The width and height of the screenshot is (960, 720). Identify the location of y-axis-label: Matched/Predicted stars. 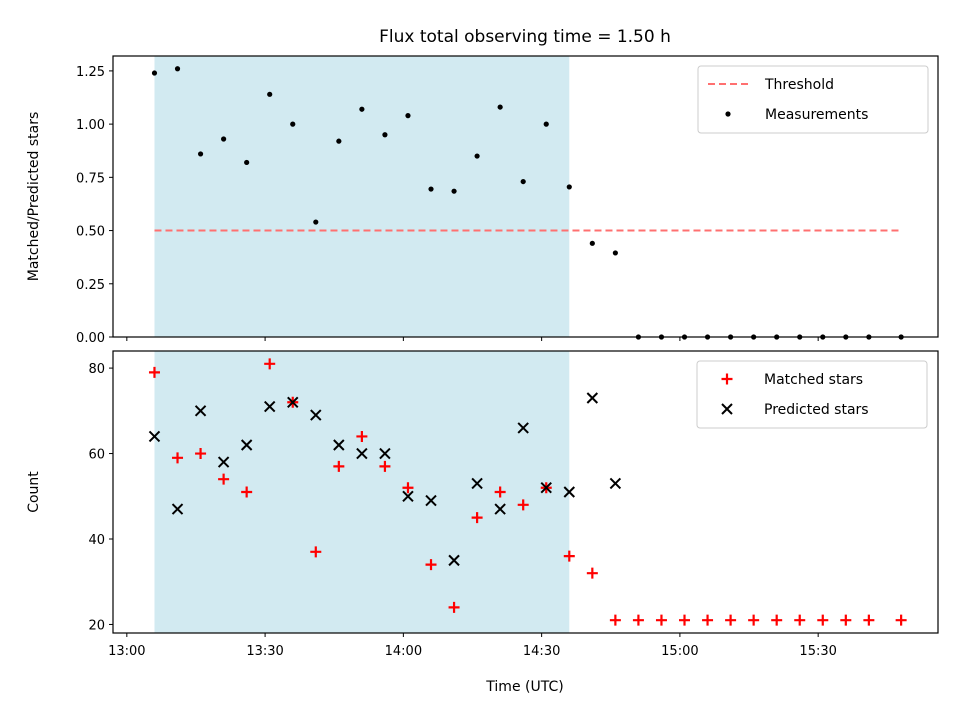
(34, 197).